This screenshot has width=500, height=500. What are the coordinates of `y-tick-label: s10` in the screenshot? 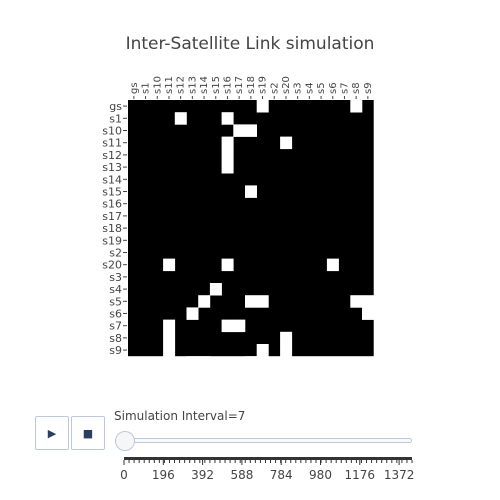 It's located at (112, 131).